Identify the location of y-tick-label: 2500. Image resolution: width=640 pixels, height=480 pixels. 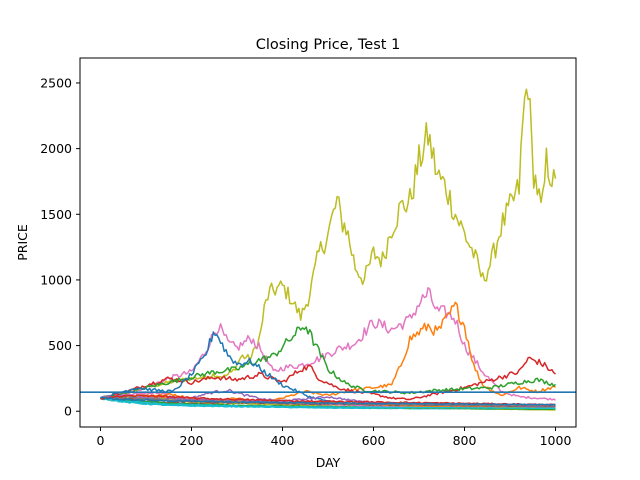
(56, 82).